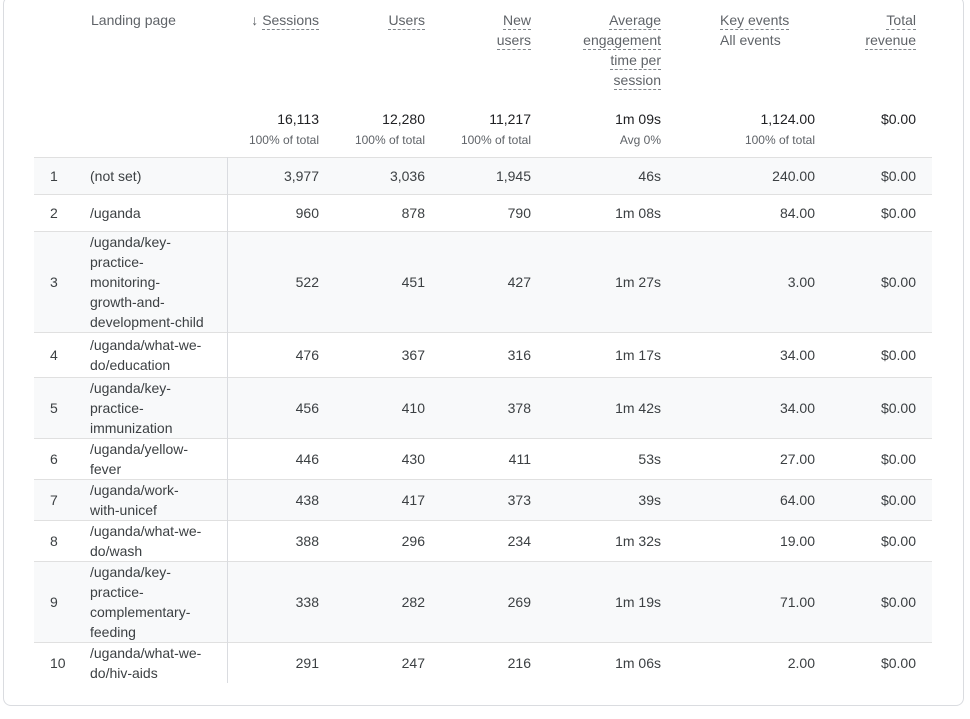 This screenshot has width=970, height=719. What do you see at coordinates (519, 355) in the screenshot?
I see `new-users-cell: 316` at bounding box center [519, 355].